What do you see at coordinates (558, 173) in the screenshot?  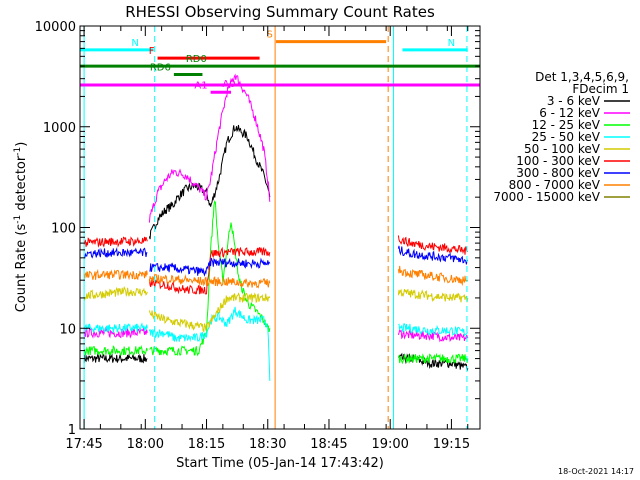 I see `legend-label-7: 300 - 800 keV` at bounding box center [558, 173].